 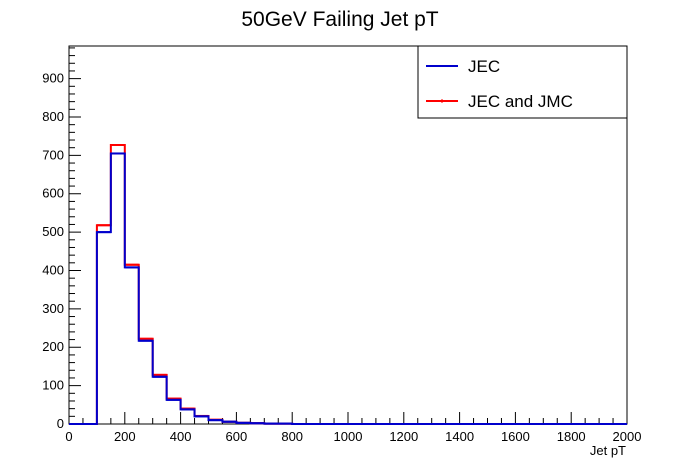 I want to click on x-tick-label: 1600, so click(x=515, y=436).